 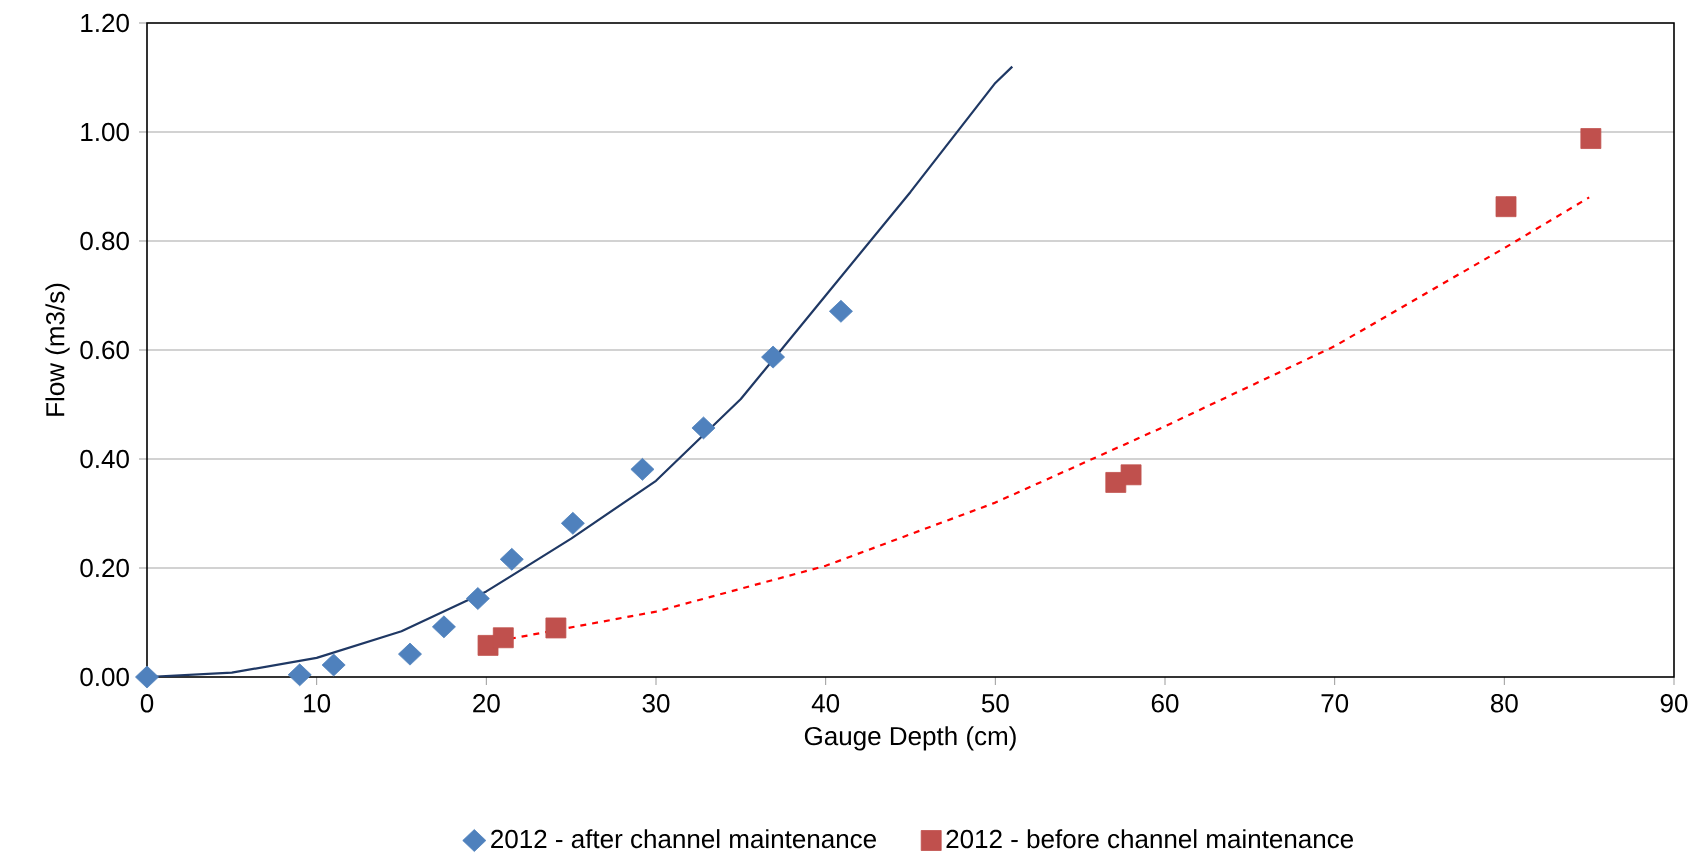 What do you see at coordinates (105, 23) in the screenshot?
I see `y-tick-label: 1.20` at bounding box center [105, 23].